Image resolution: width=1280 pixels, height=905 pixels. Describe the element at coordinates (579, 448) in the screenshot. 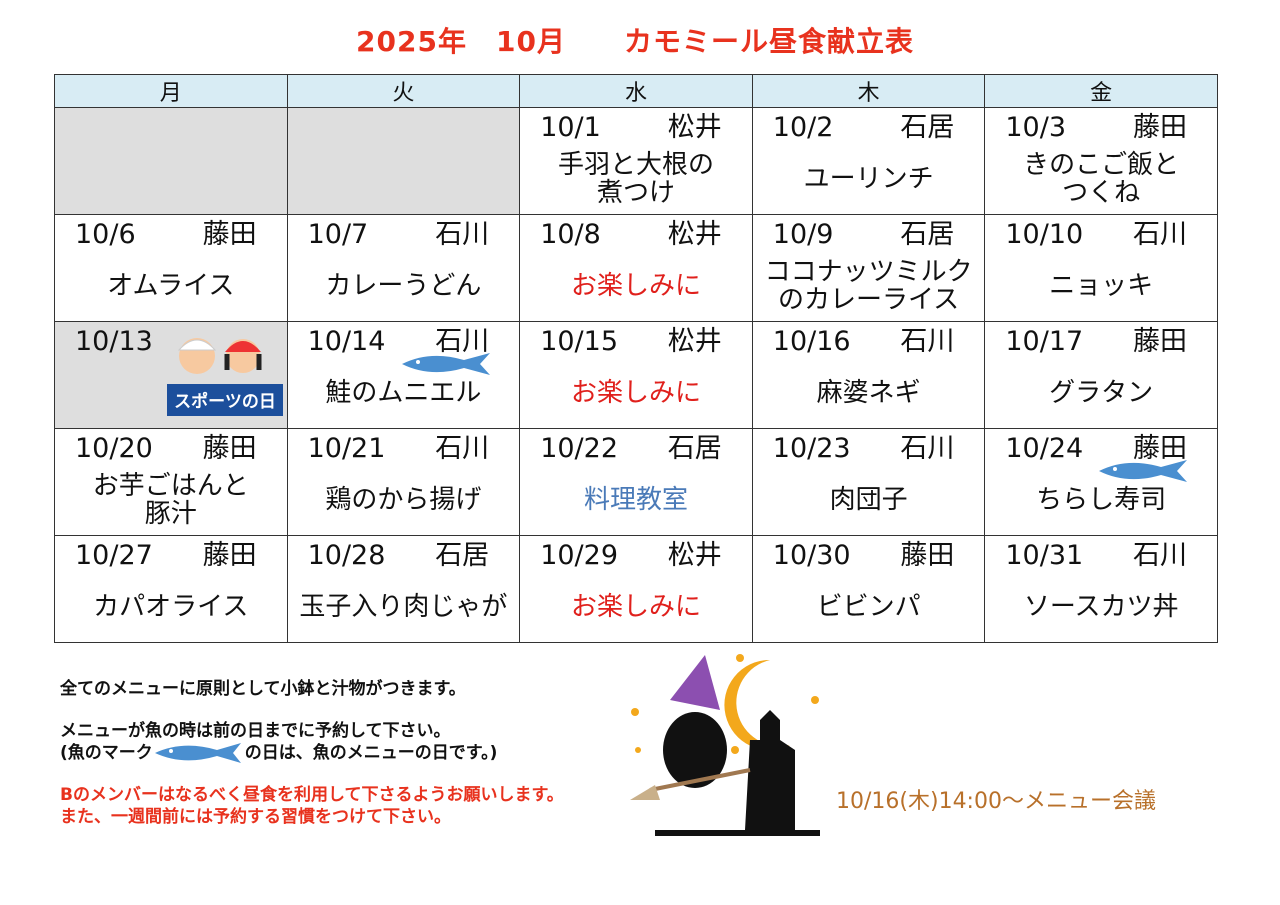

I see `cell-date: 10/22` at that location.